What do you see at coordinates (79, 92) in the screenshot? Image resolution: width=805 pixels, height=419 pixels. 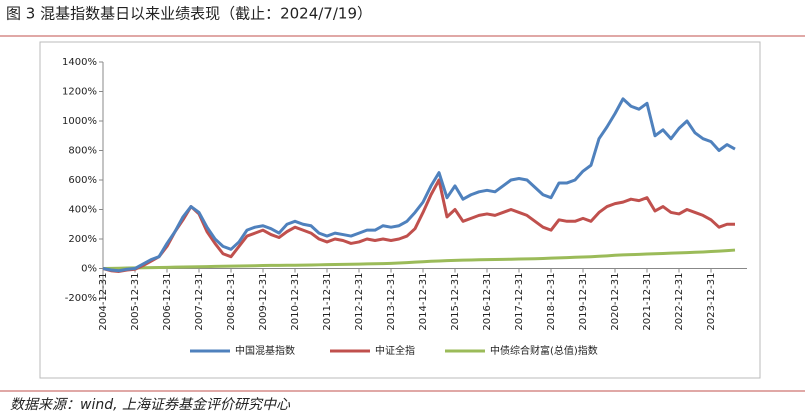 I see `y-tick-label: 1200%` at bounding box center [79, 92].